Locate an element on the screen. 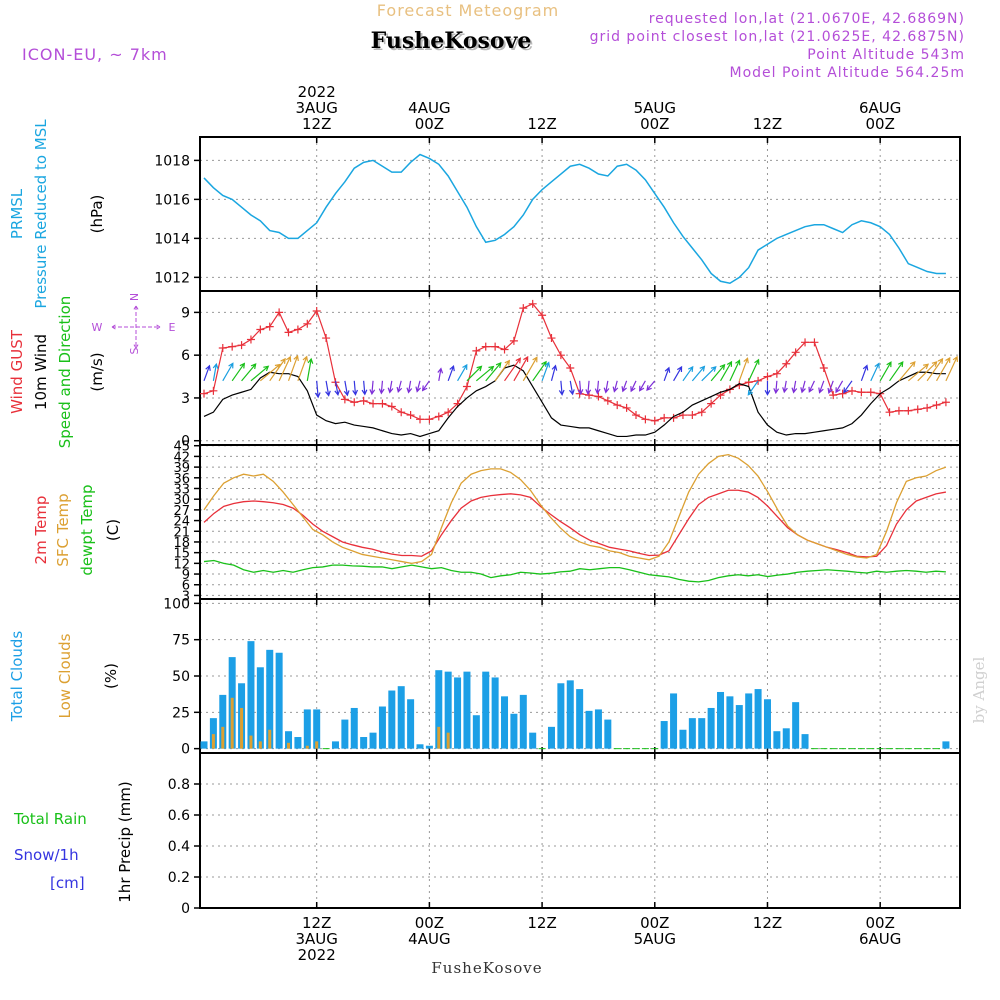 Image resolution: width=1000 pixels, height=1000 pixels. ytick-label: 30 is located at coordinates (181, 500).